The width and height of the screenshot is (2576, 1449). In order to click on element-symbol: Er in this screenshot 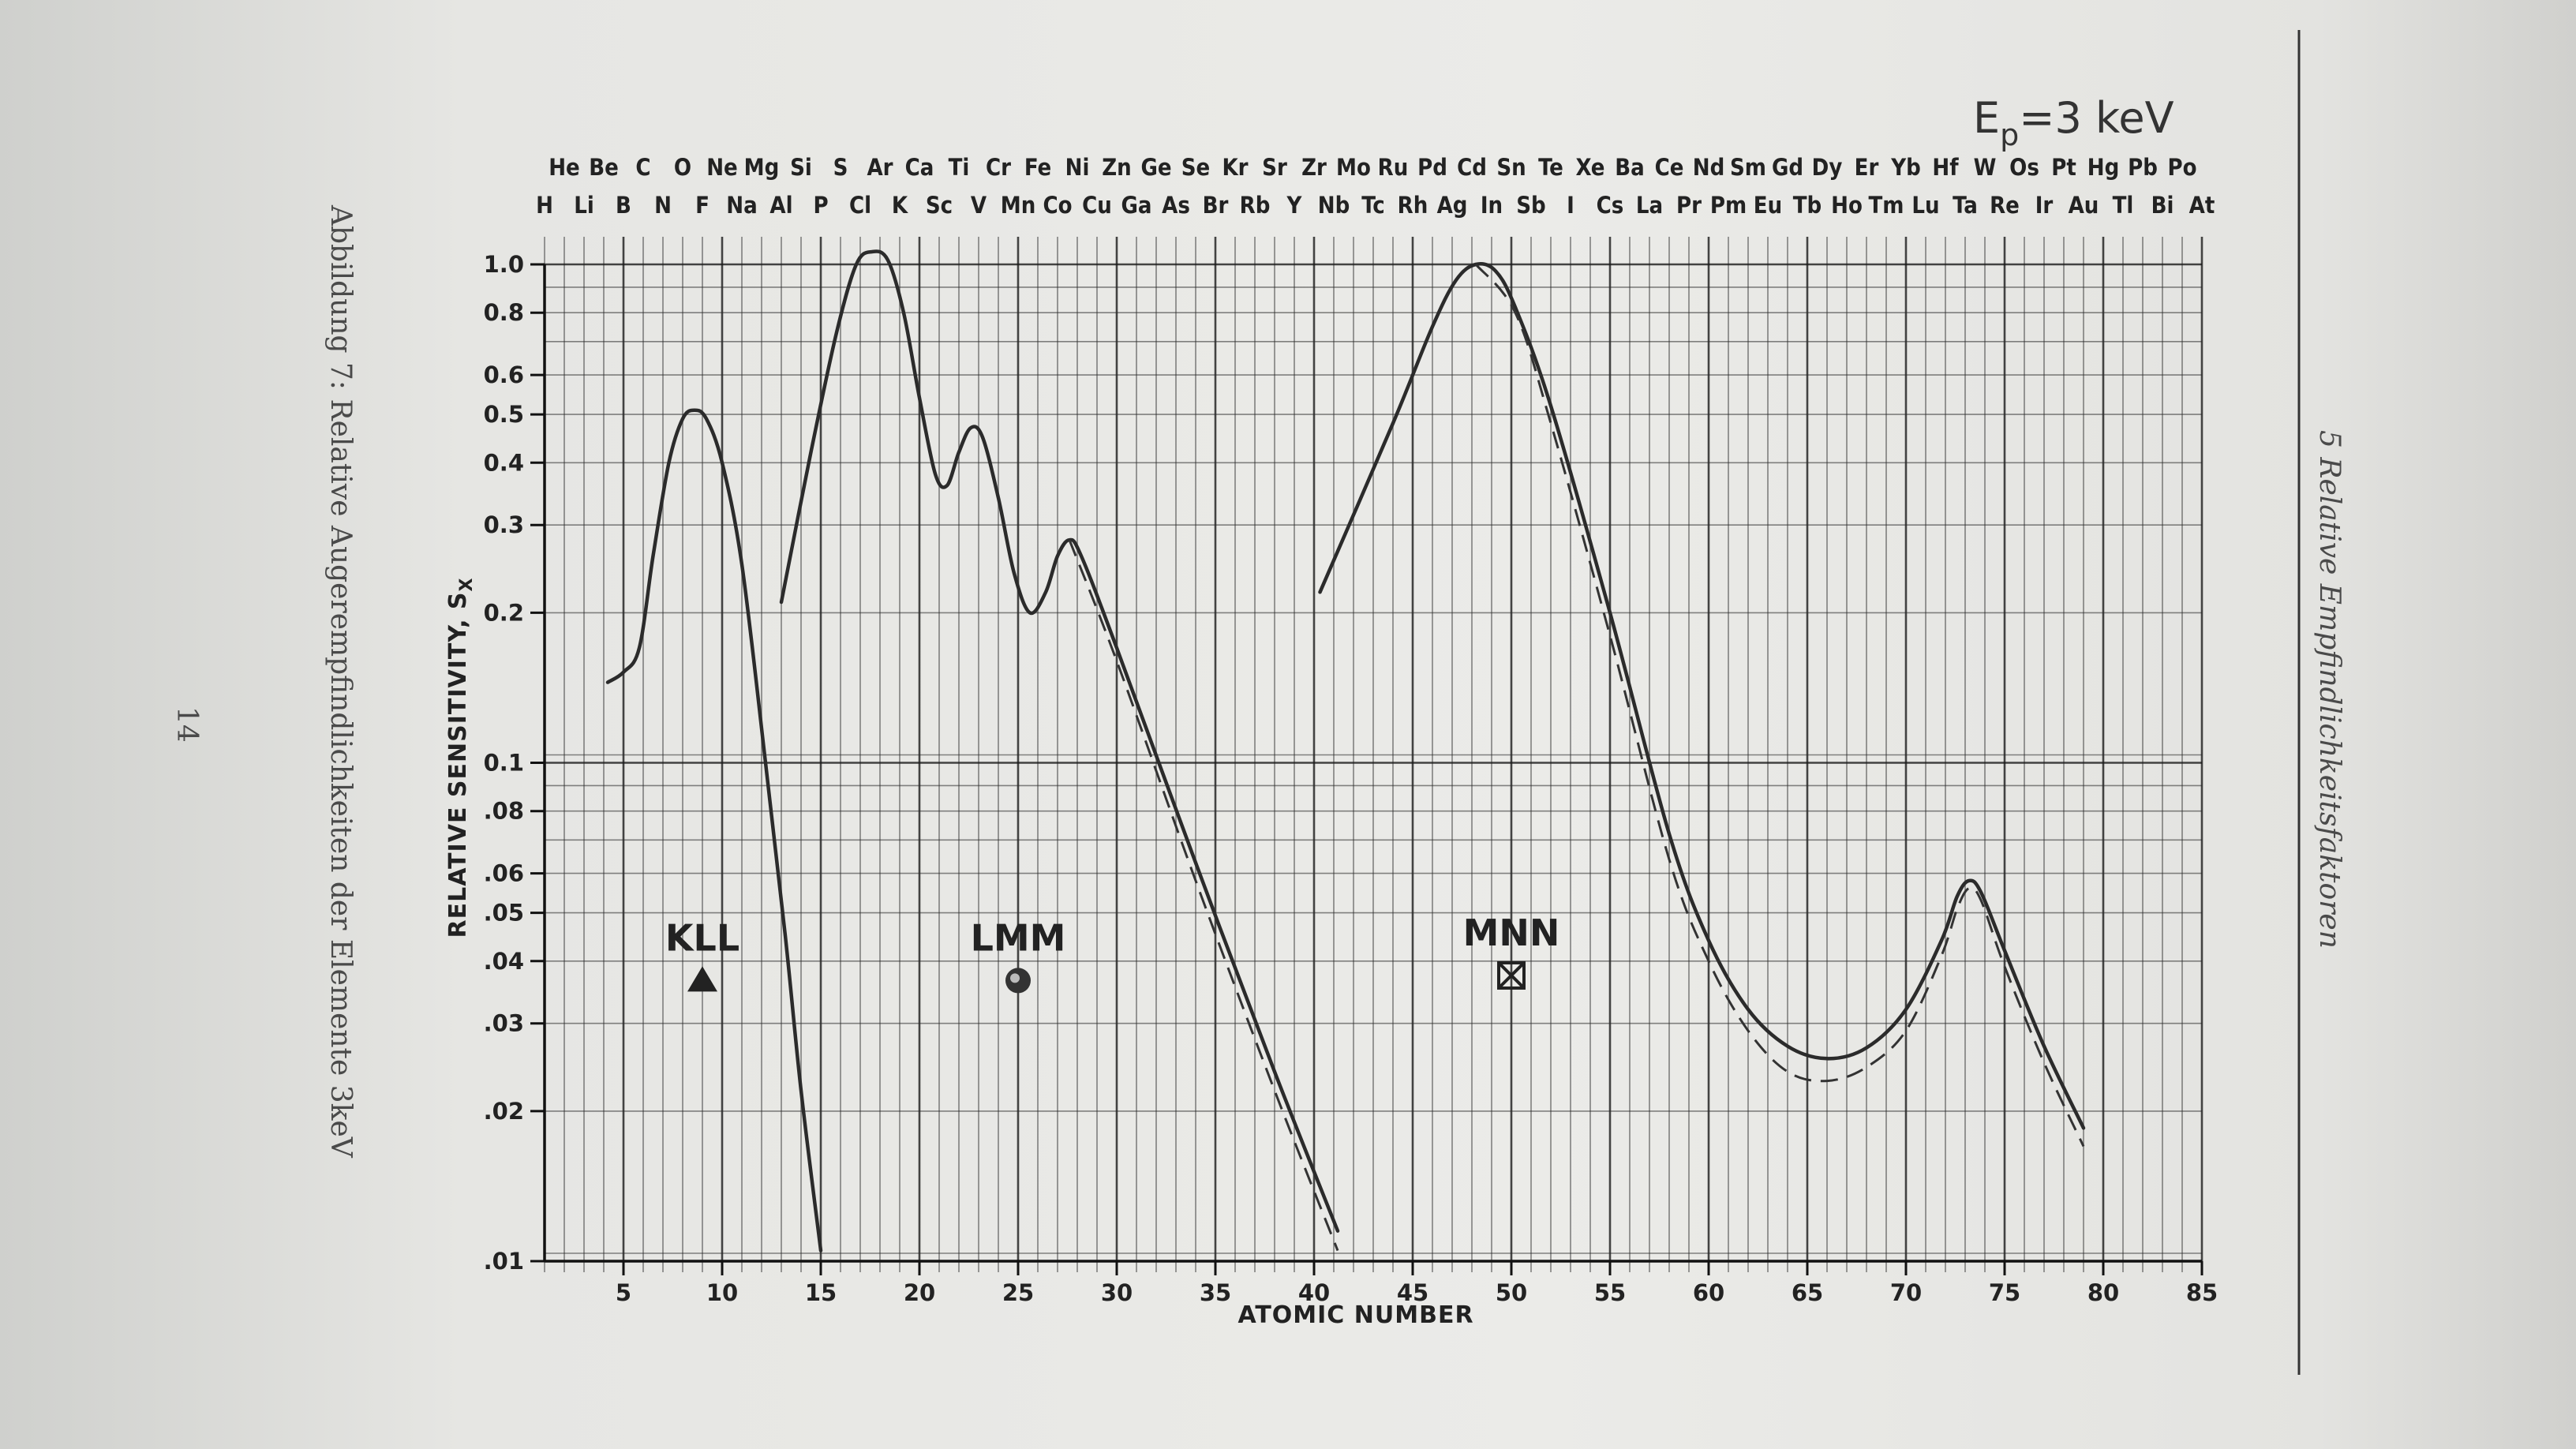, I will do `click(1867, 167)`.